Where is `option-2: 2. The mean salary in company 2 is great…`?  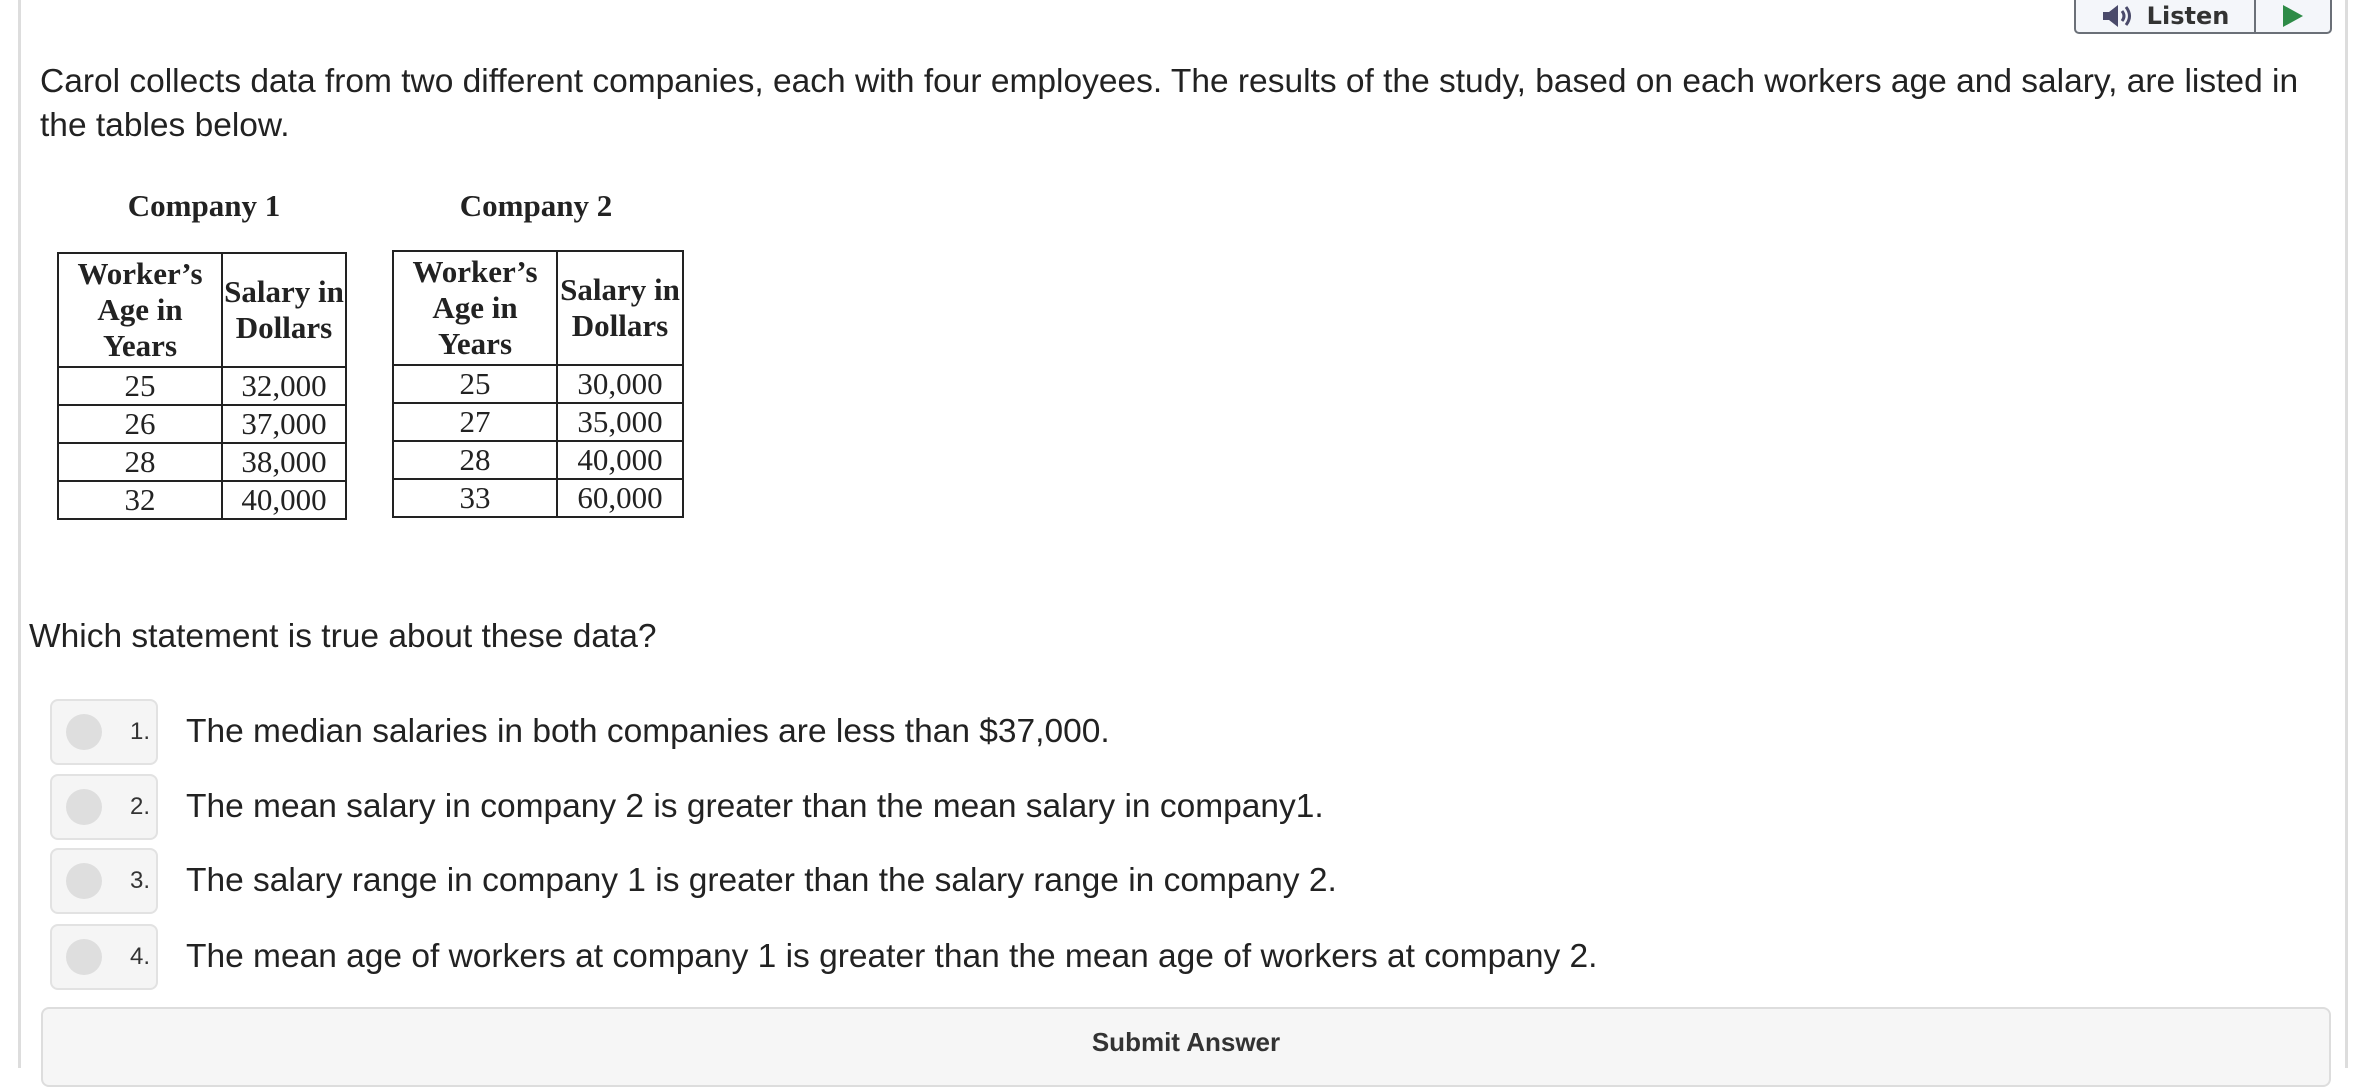 option-2: 2. The mean salary in company 2 is great… is located at coordinates (687, 807).